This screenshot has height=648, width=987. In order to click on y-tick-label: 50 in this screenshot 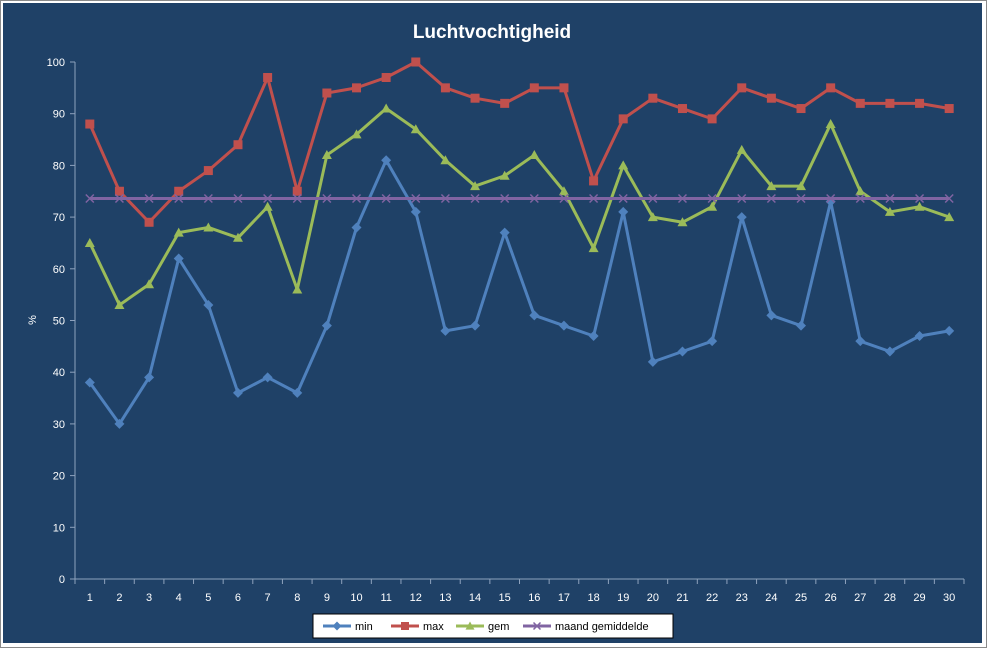, I will do `click(59, 322)`.